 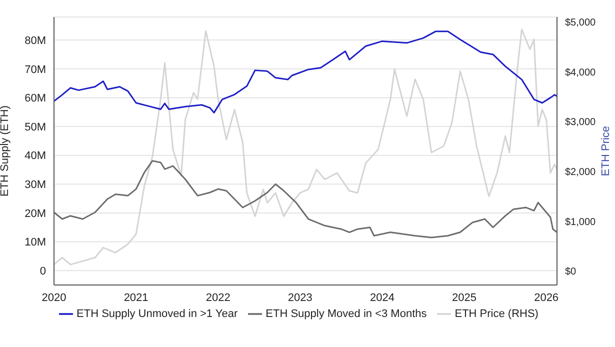 What do you see at coordinates (35, 242) in the screenshot?
I see `y-tick-label: 10M` at bounding box center [35, 242].